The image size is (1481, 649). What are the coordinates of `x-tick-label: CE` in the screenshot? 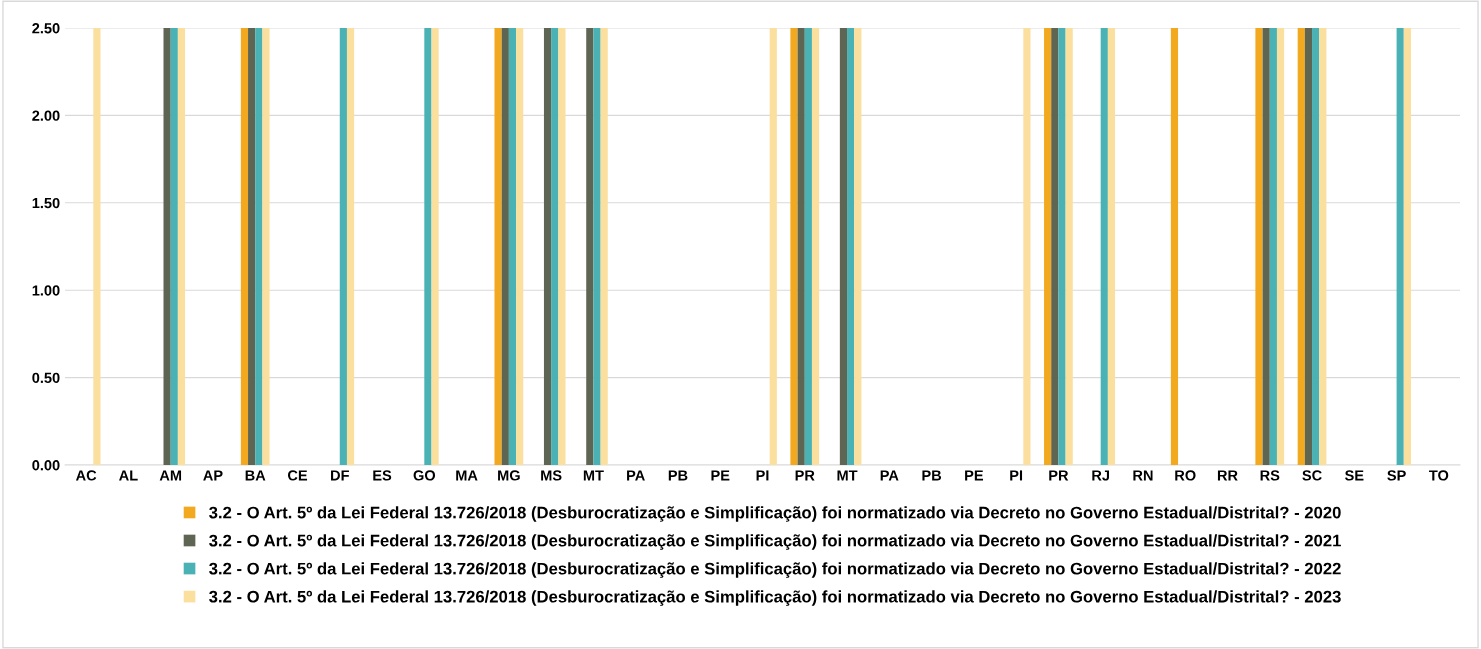 It's located at (297, 475).